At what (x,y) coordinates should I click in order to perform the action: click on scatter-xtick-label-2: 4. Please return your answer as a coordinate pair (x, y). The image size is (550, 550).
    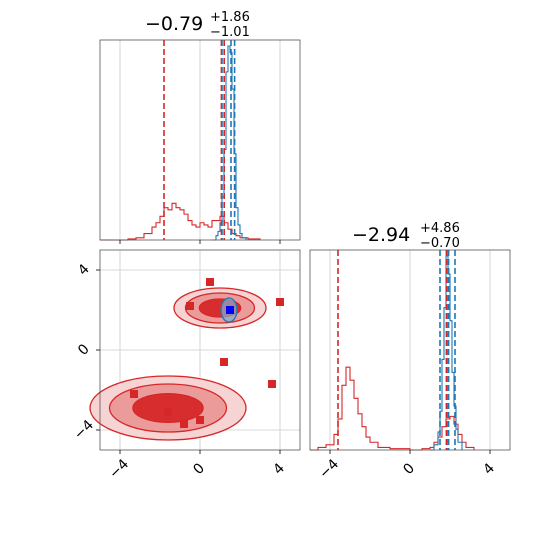
    Looking at the image, I should click on (279, 469).